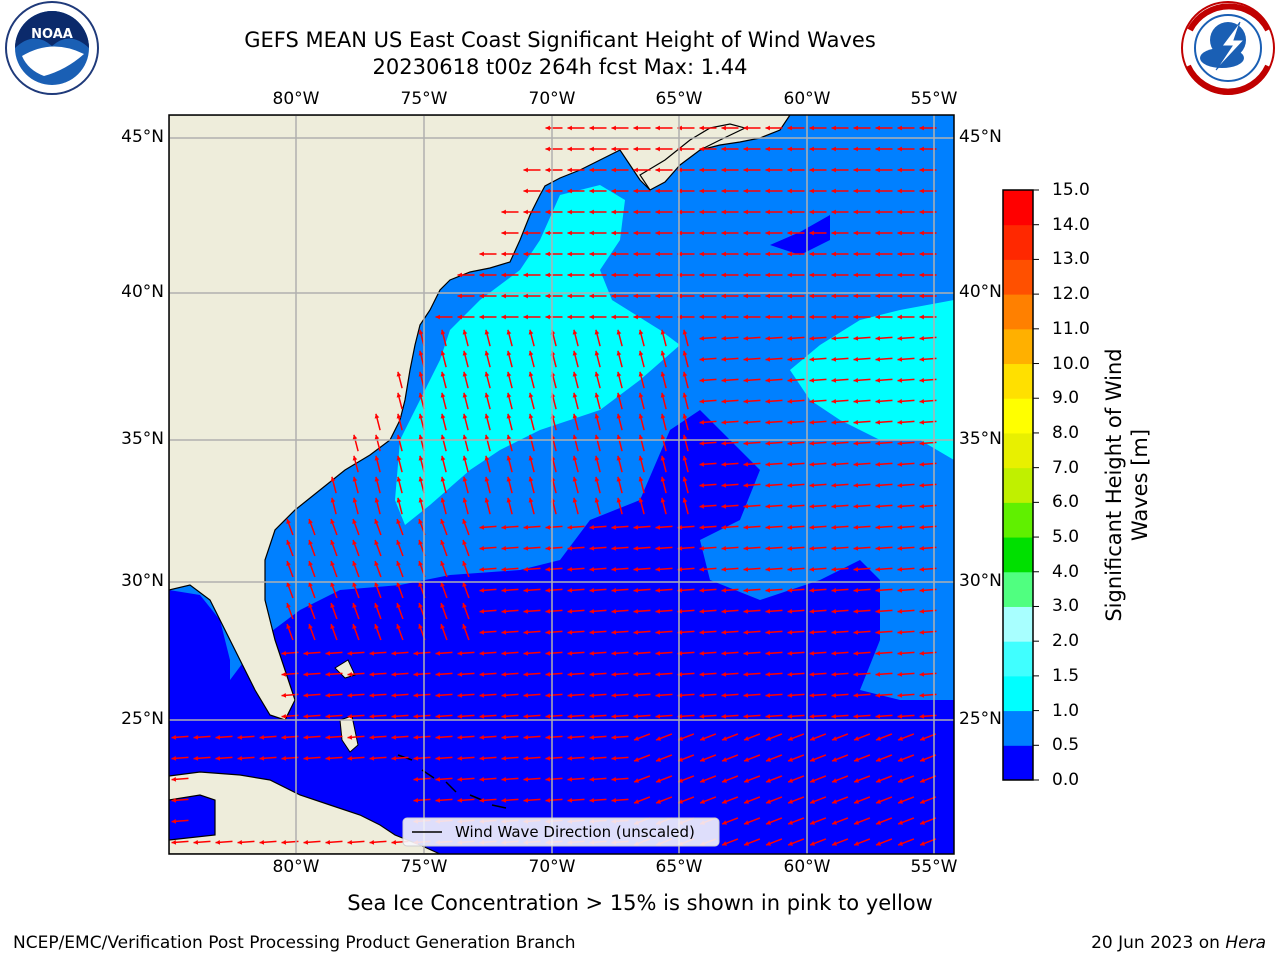 The image size is (1280, 960). Describe the element at coordinates (1018, 589) in the screenshot. I see `colorbar-segment` at that location.